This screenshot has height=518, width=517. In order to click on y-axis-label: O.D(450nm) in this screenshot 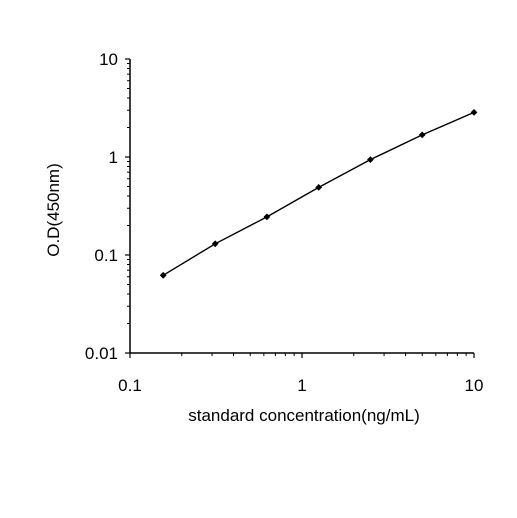, I will do `click(53, 210)`.